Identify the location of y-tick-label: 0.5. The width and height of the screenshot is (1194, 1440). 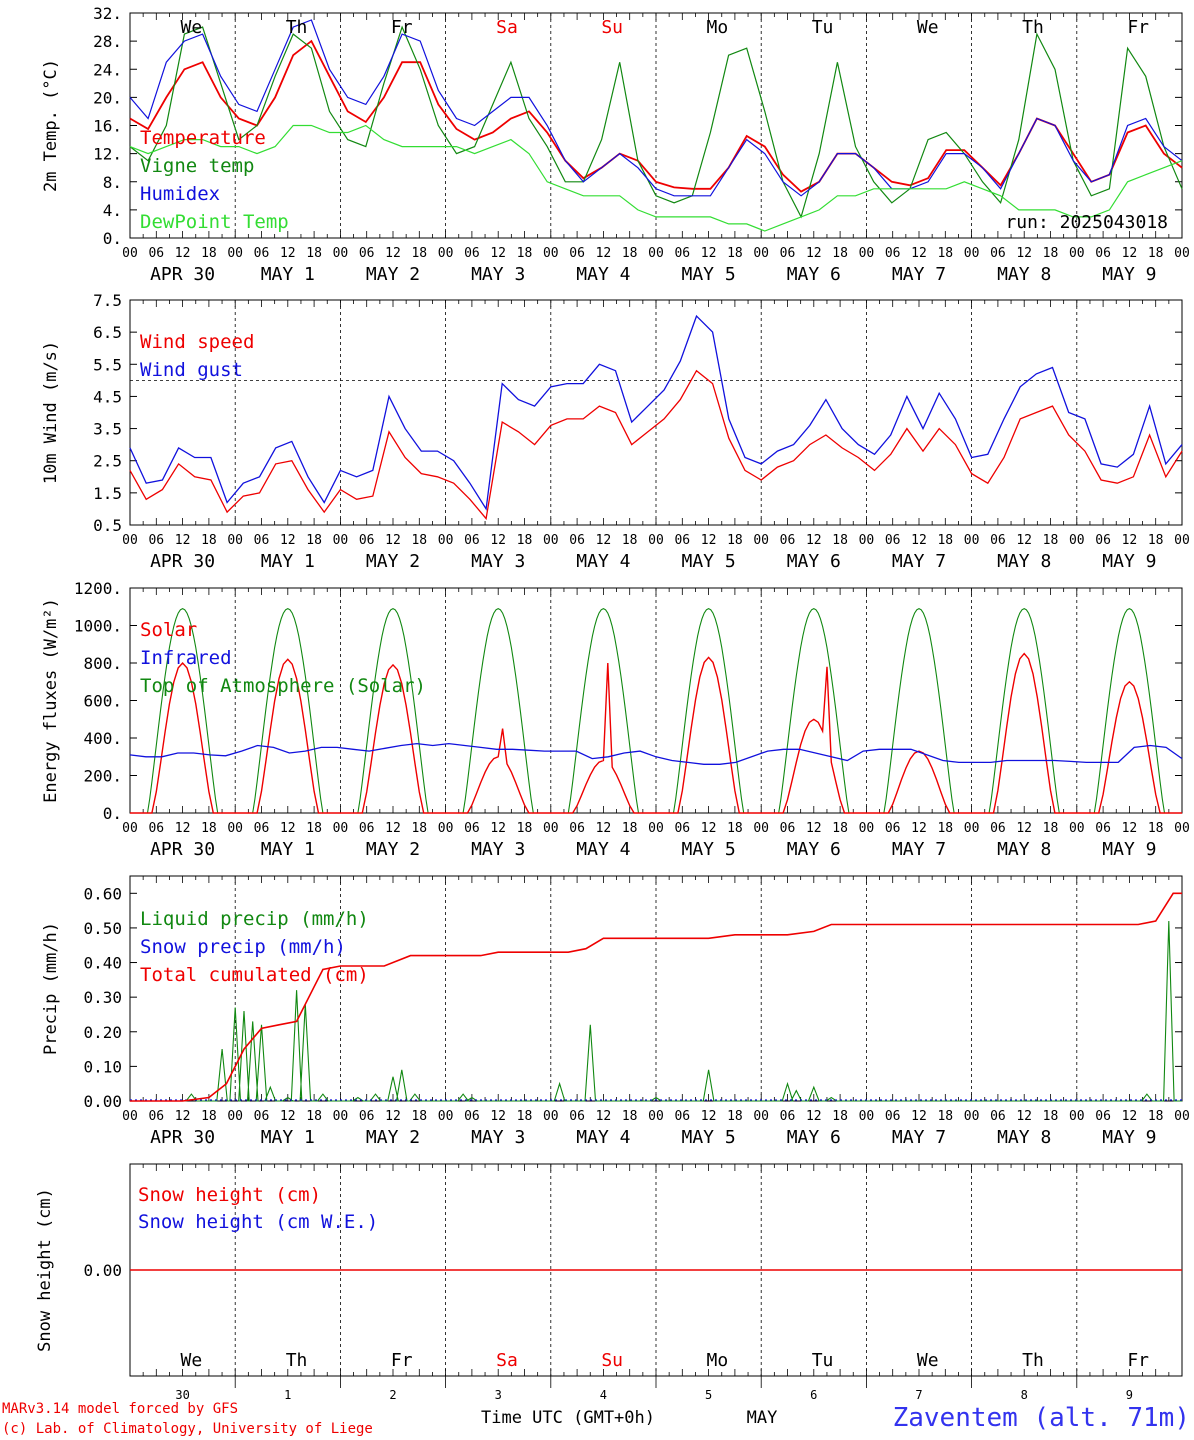
(107, 525).